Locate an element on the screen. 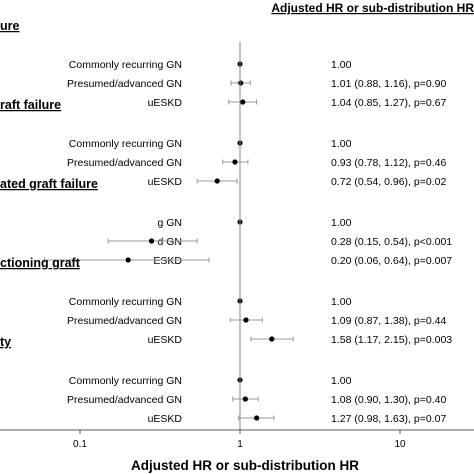 This screenshot has height=474, width=474. x-tick-label: 1 is located at coordinates (240, 444).